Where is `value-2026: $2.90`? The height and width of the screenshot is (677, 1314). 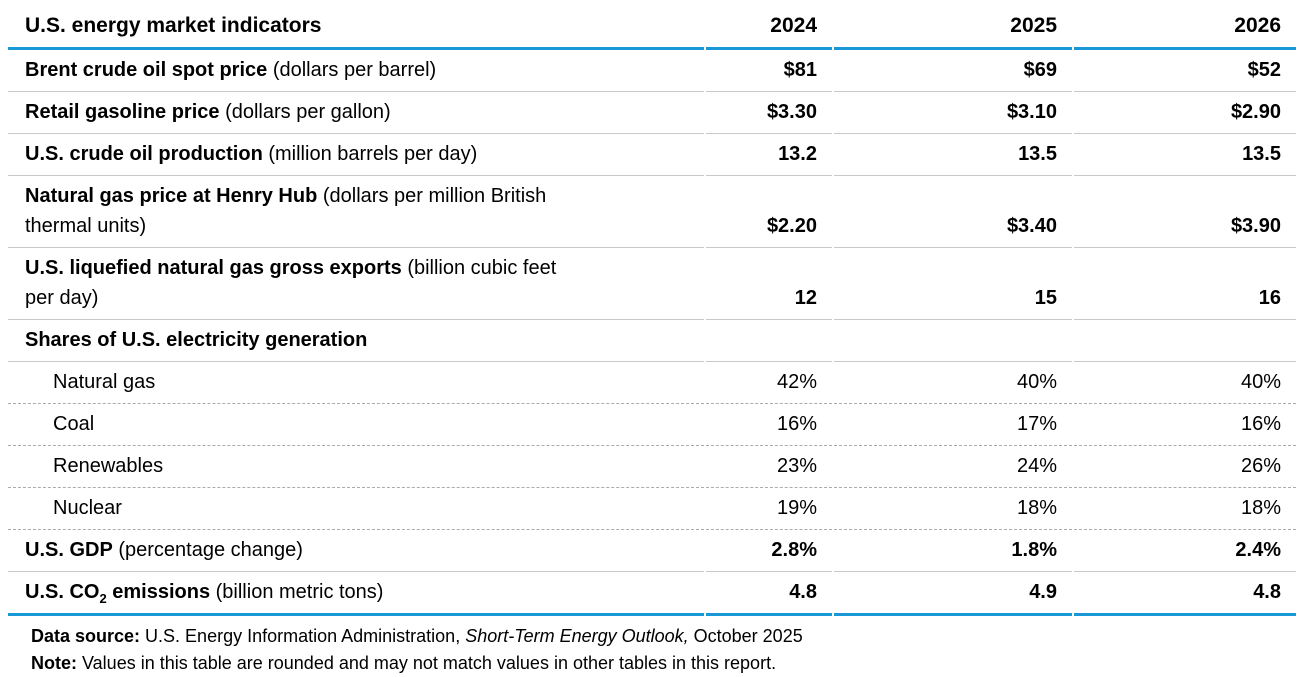 value-2026: $2.90 is located at coordinates (1185, 113).